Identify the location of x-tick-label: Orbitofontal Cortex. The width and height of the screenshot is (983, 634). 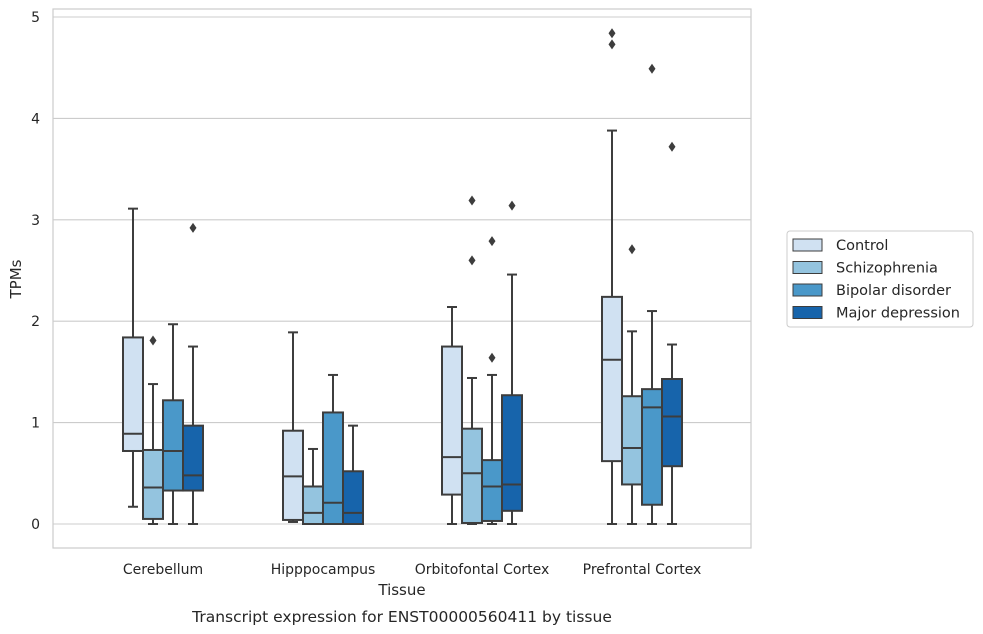
(482, 570).